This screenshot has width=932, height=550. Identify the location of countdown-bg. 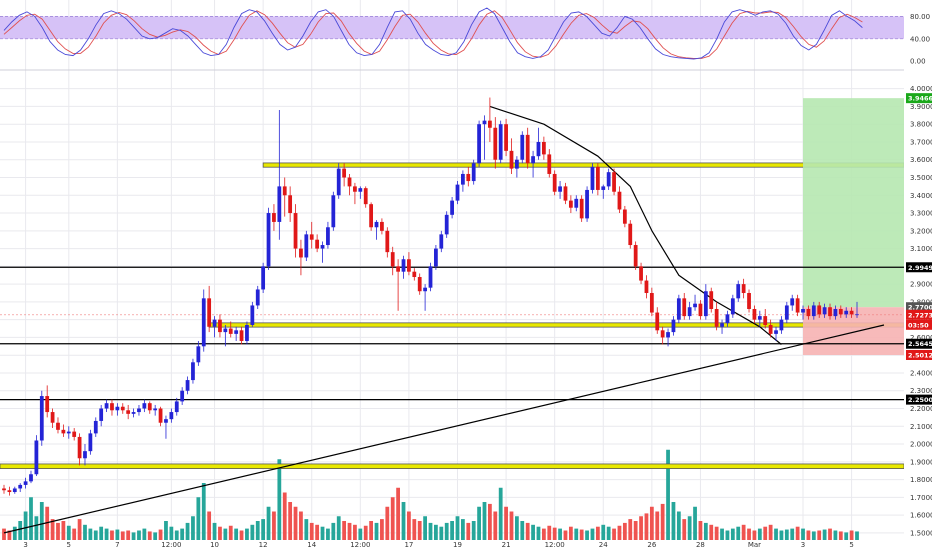
(919, 324).